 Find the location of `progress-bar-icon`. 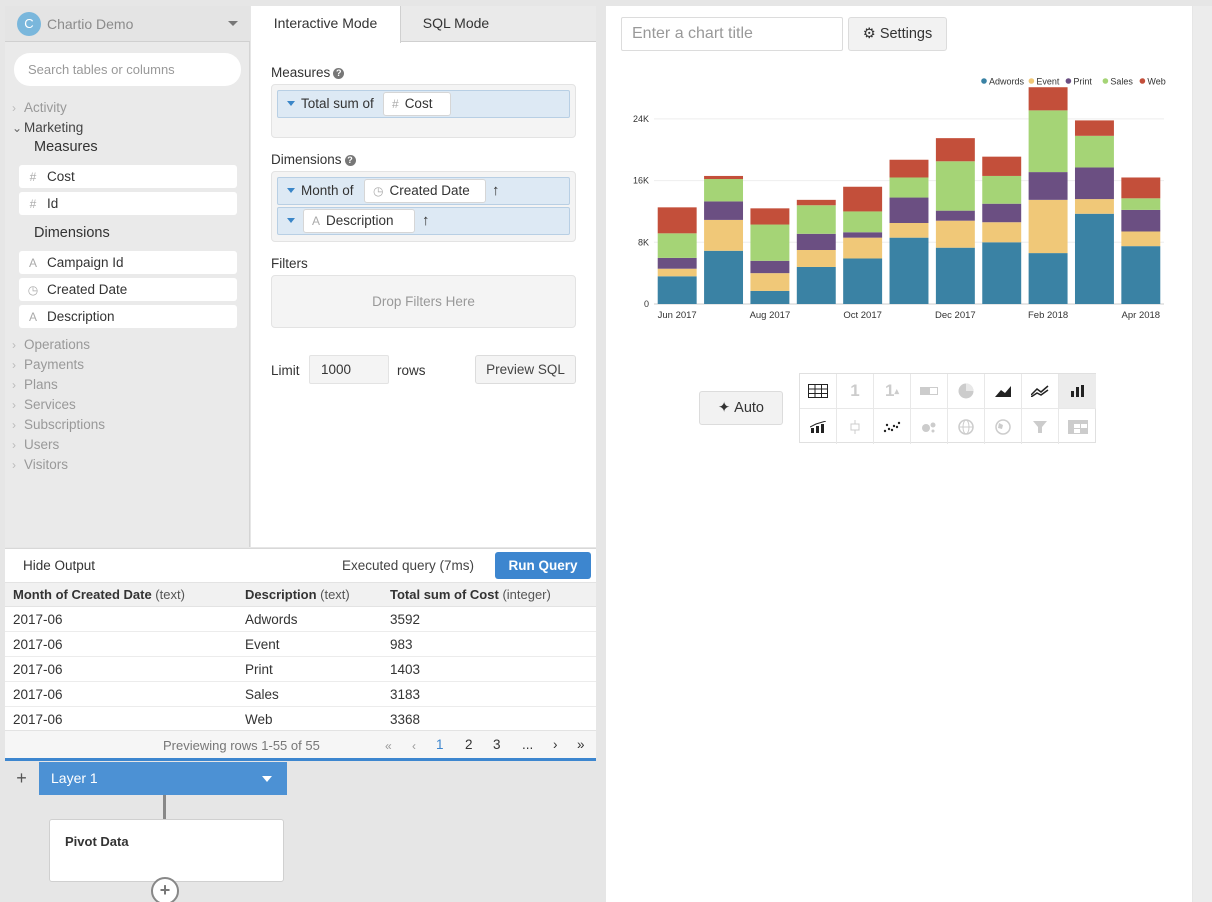

progress-bar-icon is located at coordinates (929, 391).